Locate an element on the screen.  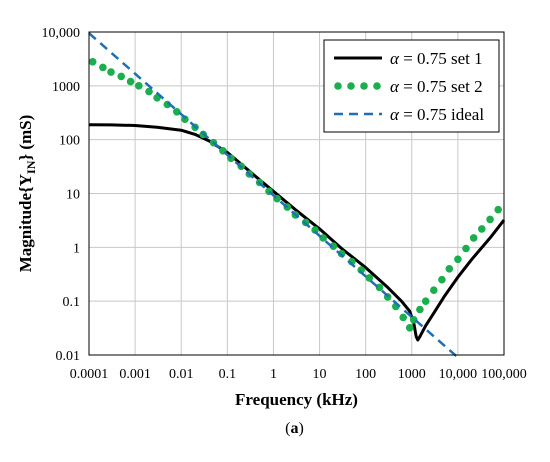
subfigure-label-letter: a is located at coordinates (295, 428).